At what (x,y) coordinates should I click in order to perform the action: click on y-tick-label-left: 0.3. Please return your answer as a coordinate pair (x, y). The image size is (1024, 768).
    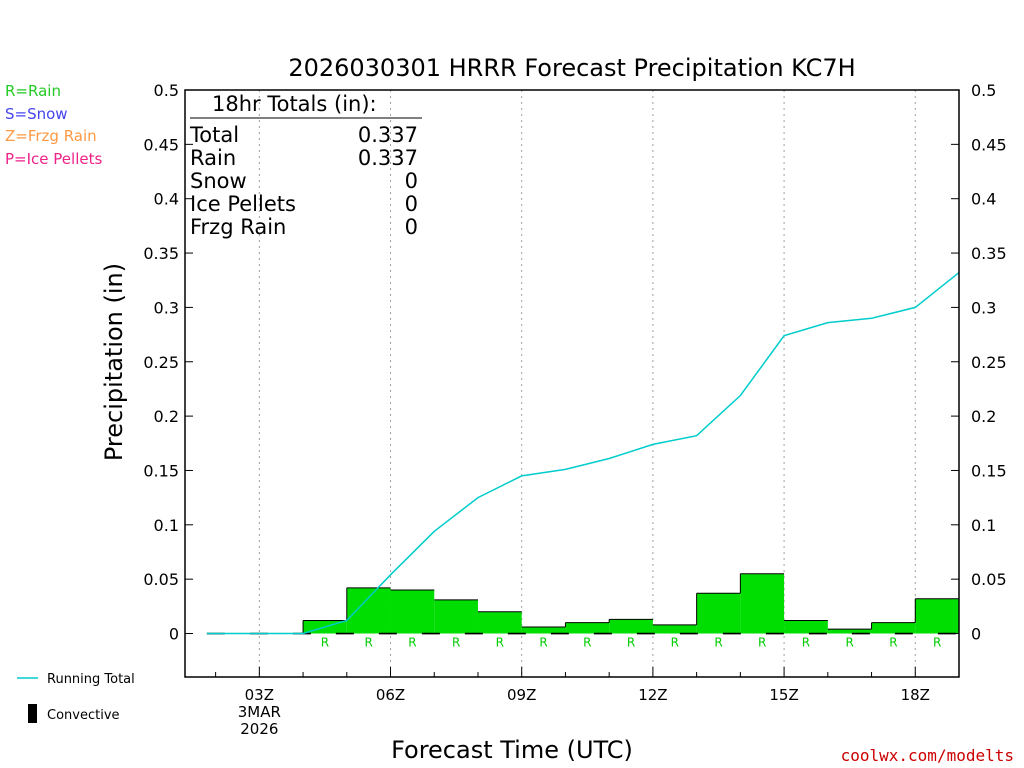
    Looking at the image, I should click on (166, 307).